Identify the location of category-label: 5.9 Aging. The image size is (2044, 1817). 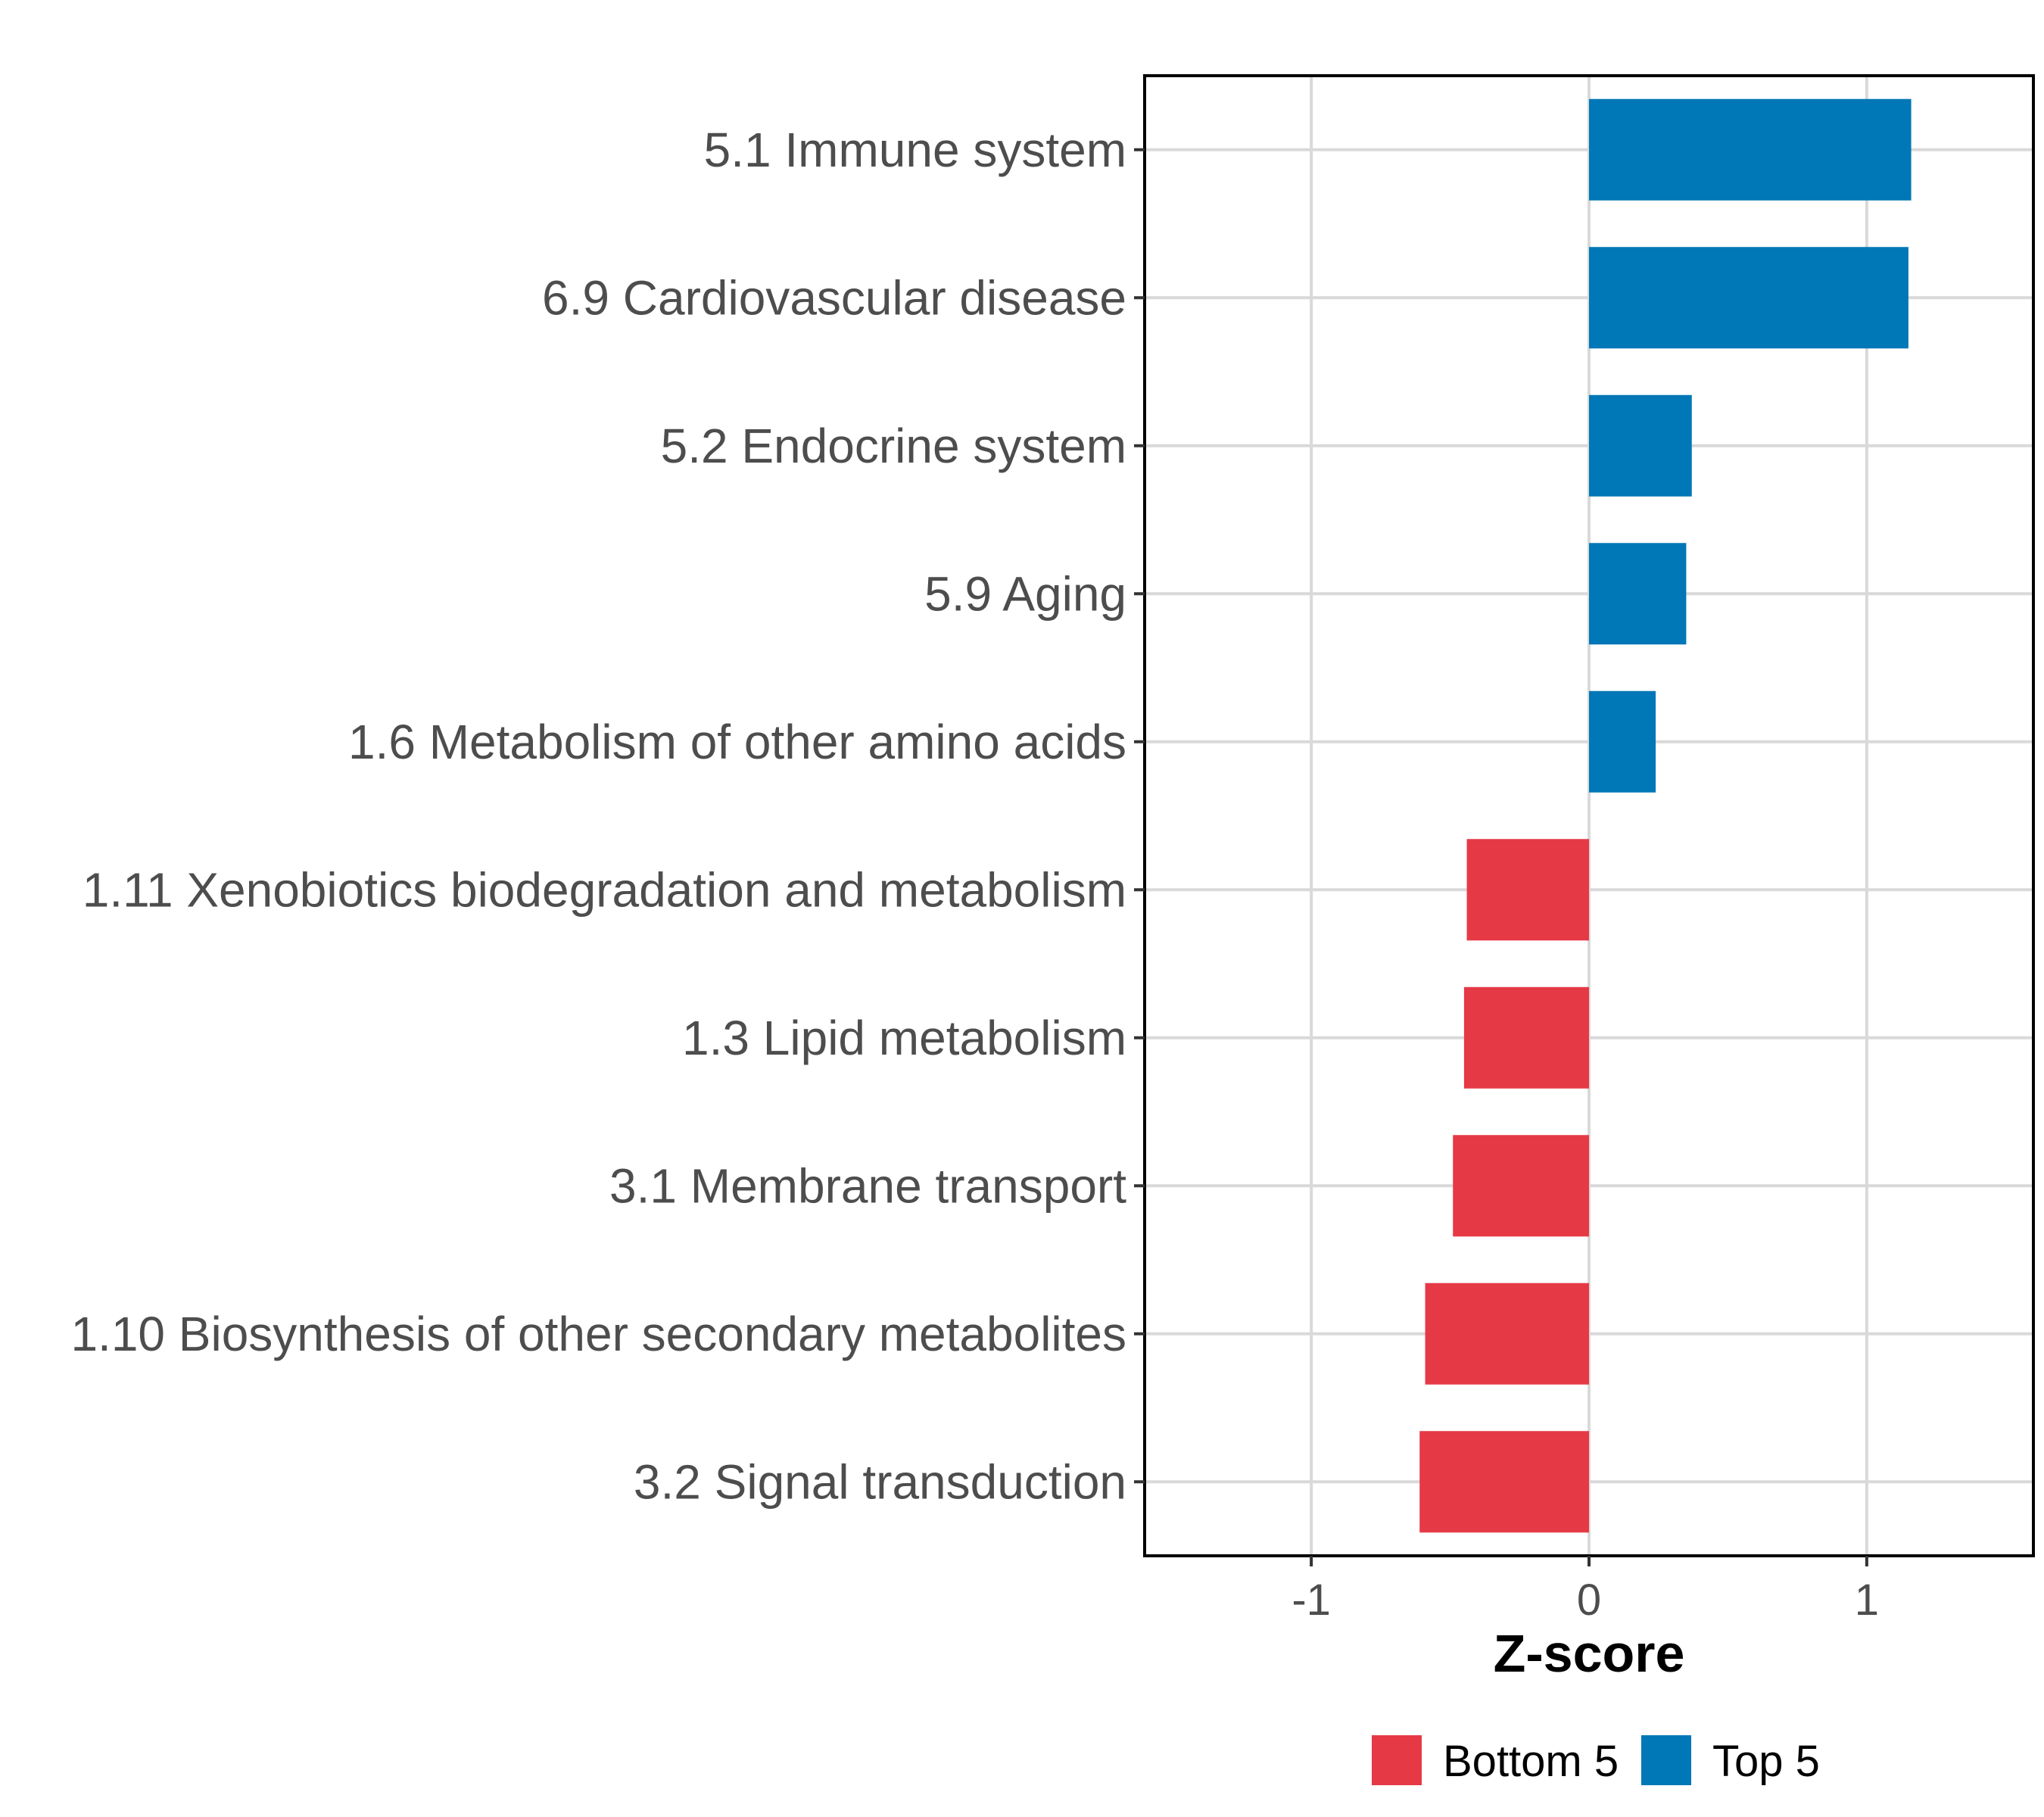
(1025, 593).